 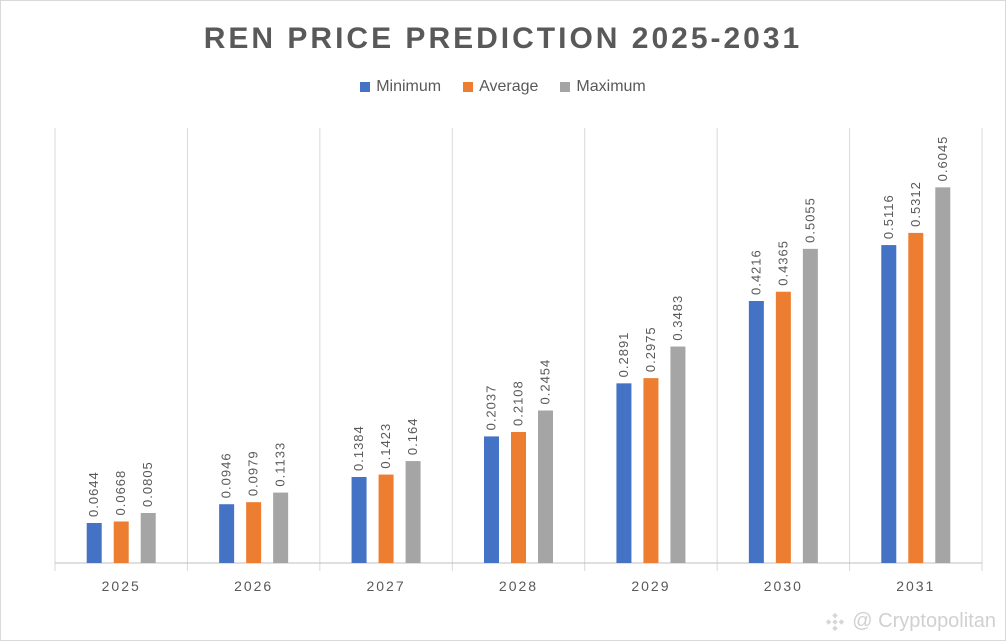 What do you see at coordinates (942, 159) in the screenshot?
I see `data-label-maximum-2031: 0.6045` at bounding box center [942, 159].